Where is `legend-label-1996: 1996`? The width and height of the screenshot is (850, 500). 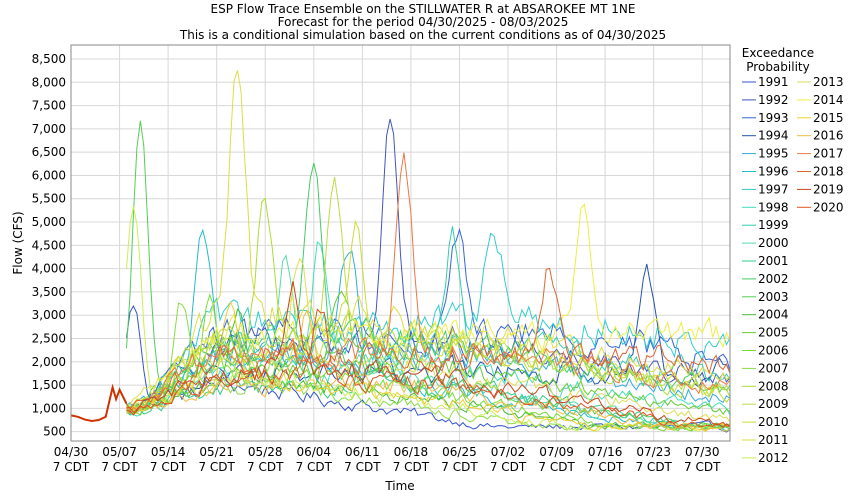
legend-label-1996: 1996 is located at coordinates (773, 172).